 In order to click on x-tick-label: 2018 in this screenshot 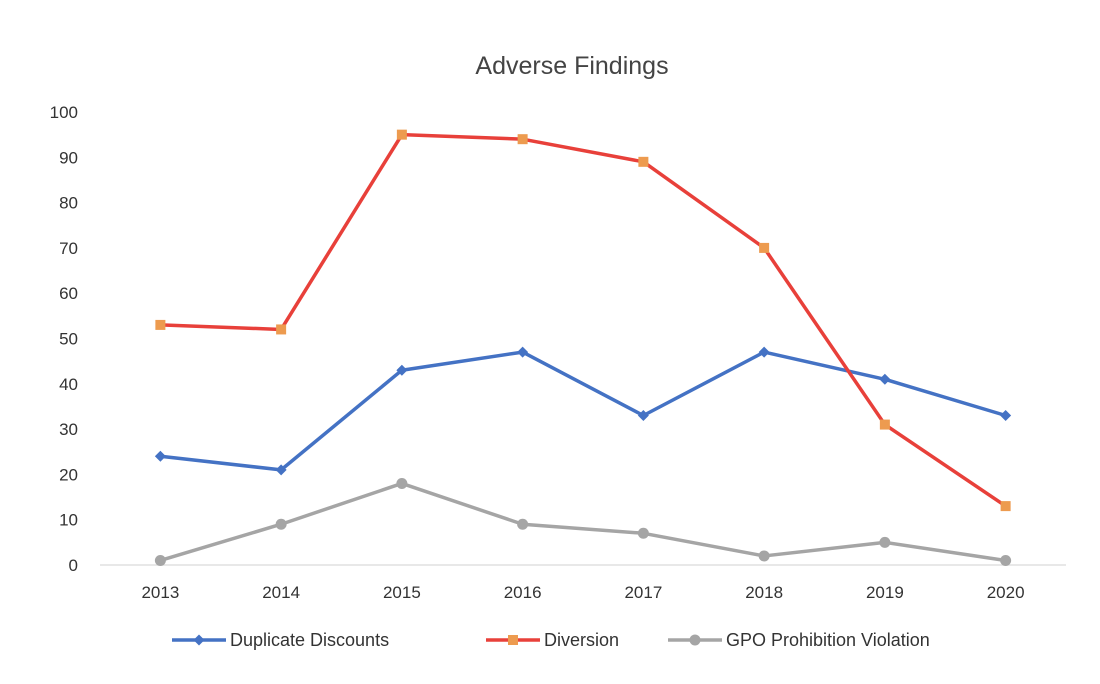, I will do `click(764, 592)`.